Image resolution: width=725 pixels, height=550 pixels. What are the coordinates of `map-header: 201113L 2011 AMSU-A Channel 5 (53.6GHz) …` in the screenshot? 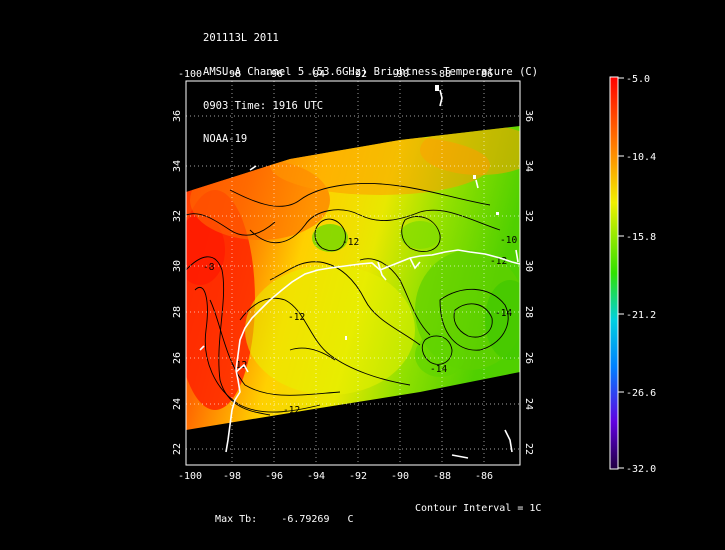 It's located at (370, 84).